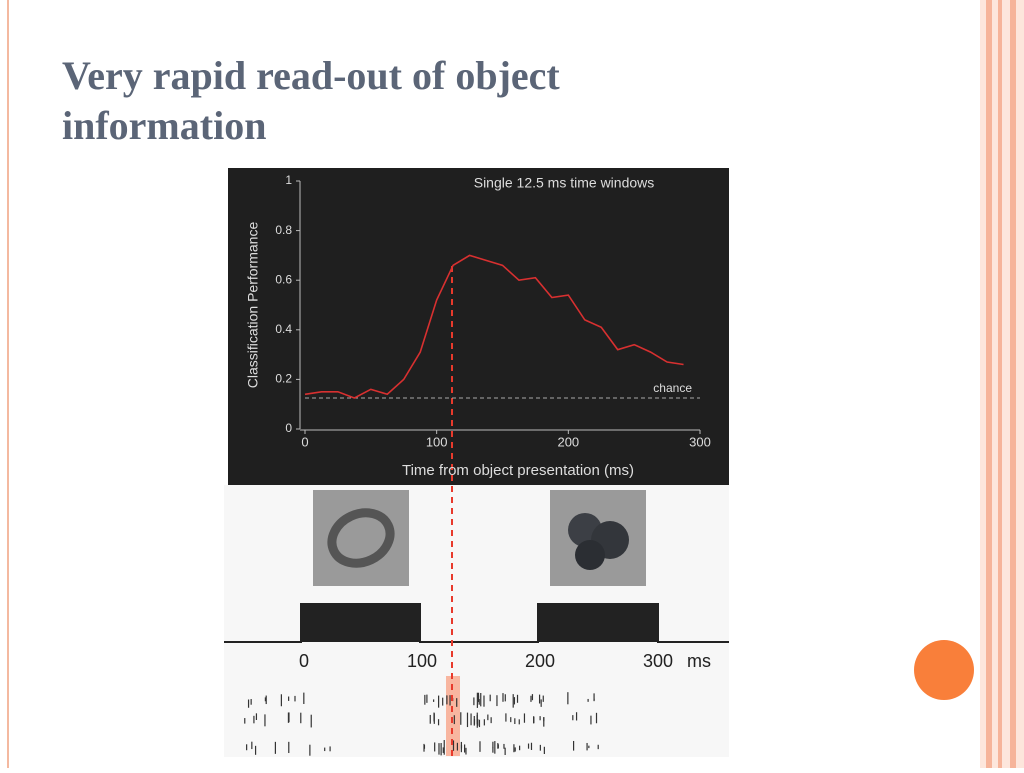 The height and width of the screenshot is (773, 1024). I want to click on object-image, so click(361, 538).